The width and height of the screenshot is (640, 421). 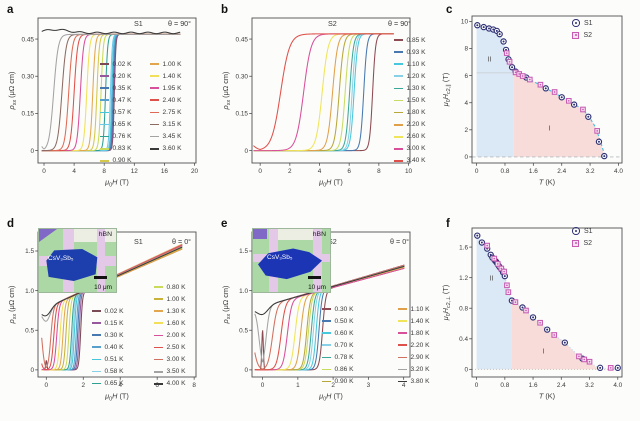 I want to click on legend-label: 3.15 K, so click(x=172, y=125).